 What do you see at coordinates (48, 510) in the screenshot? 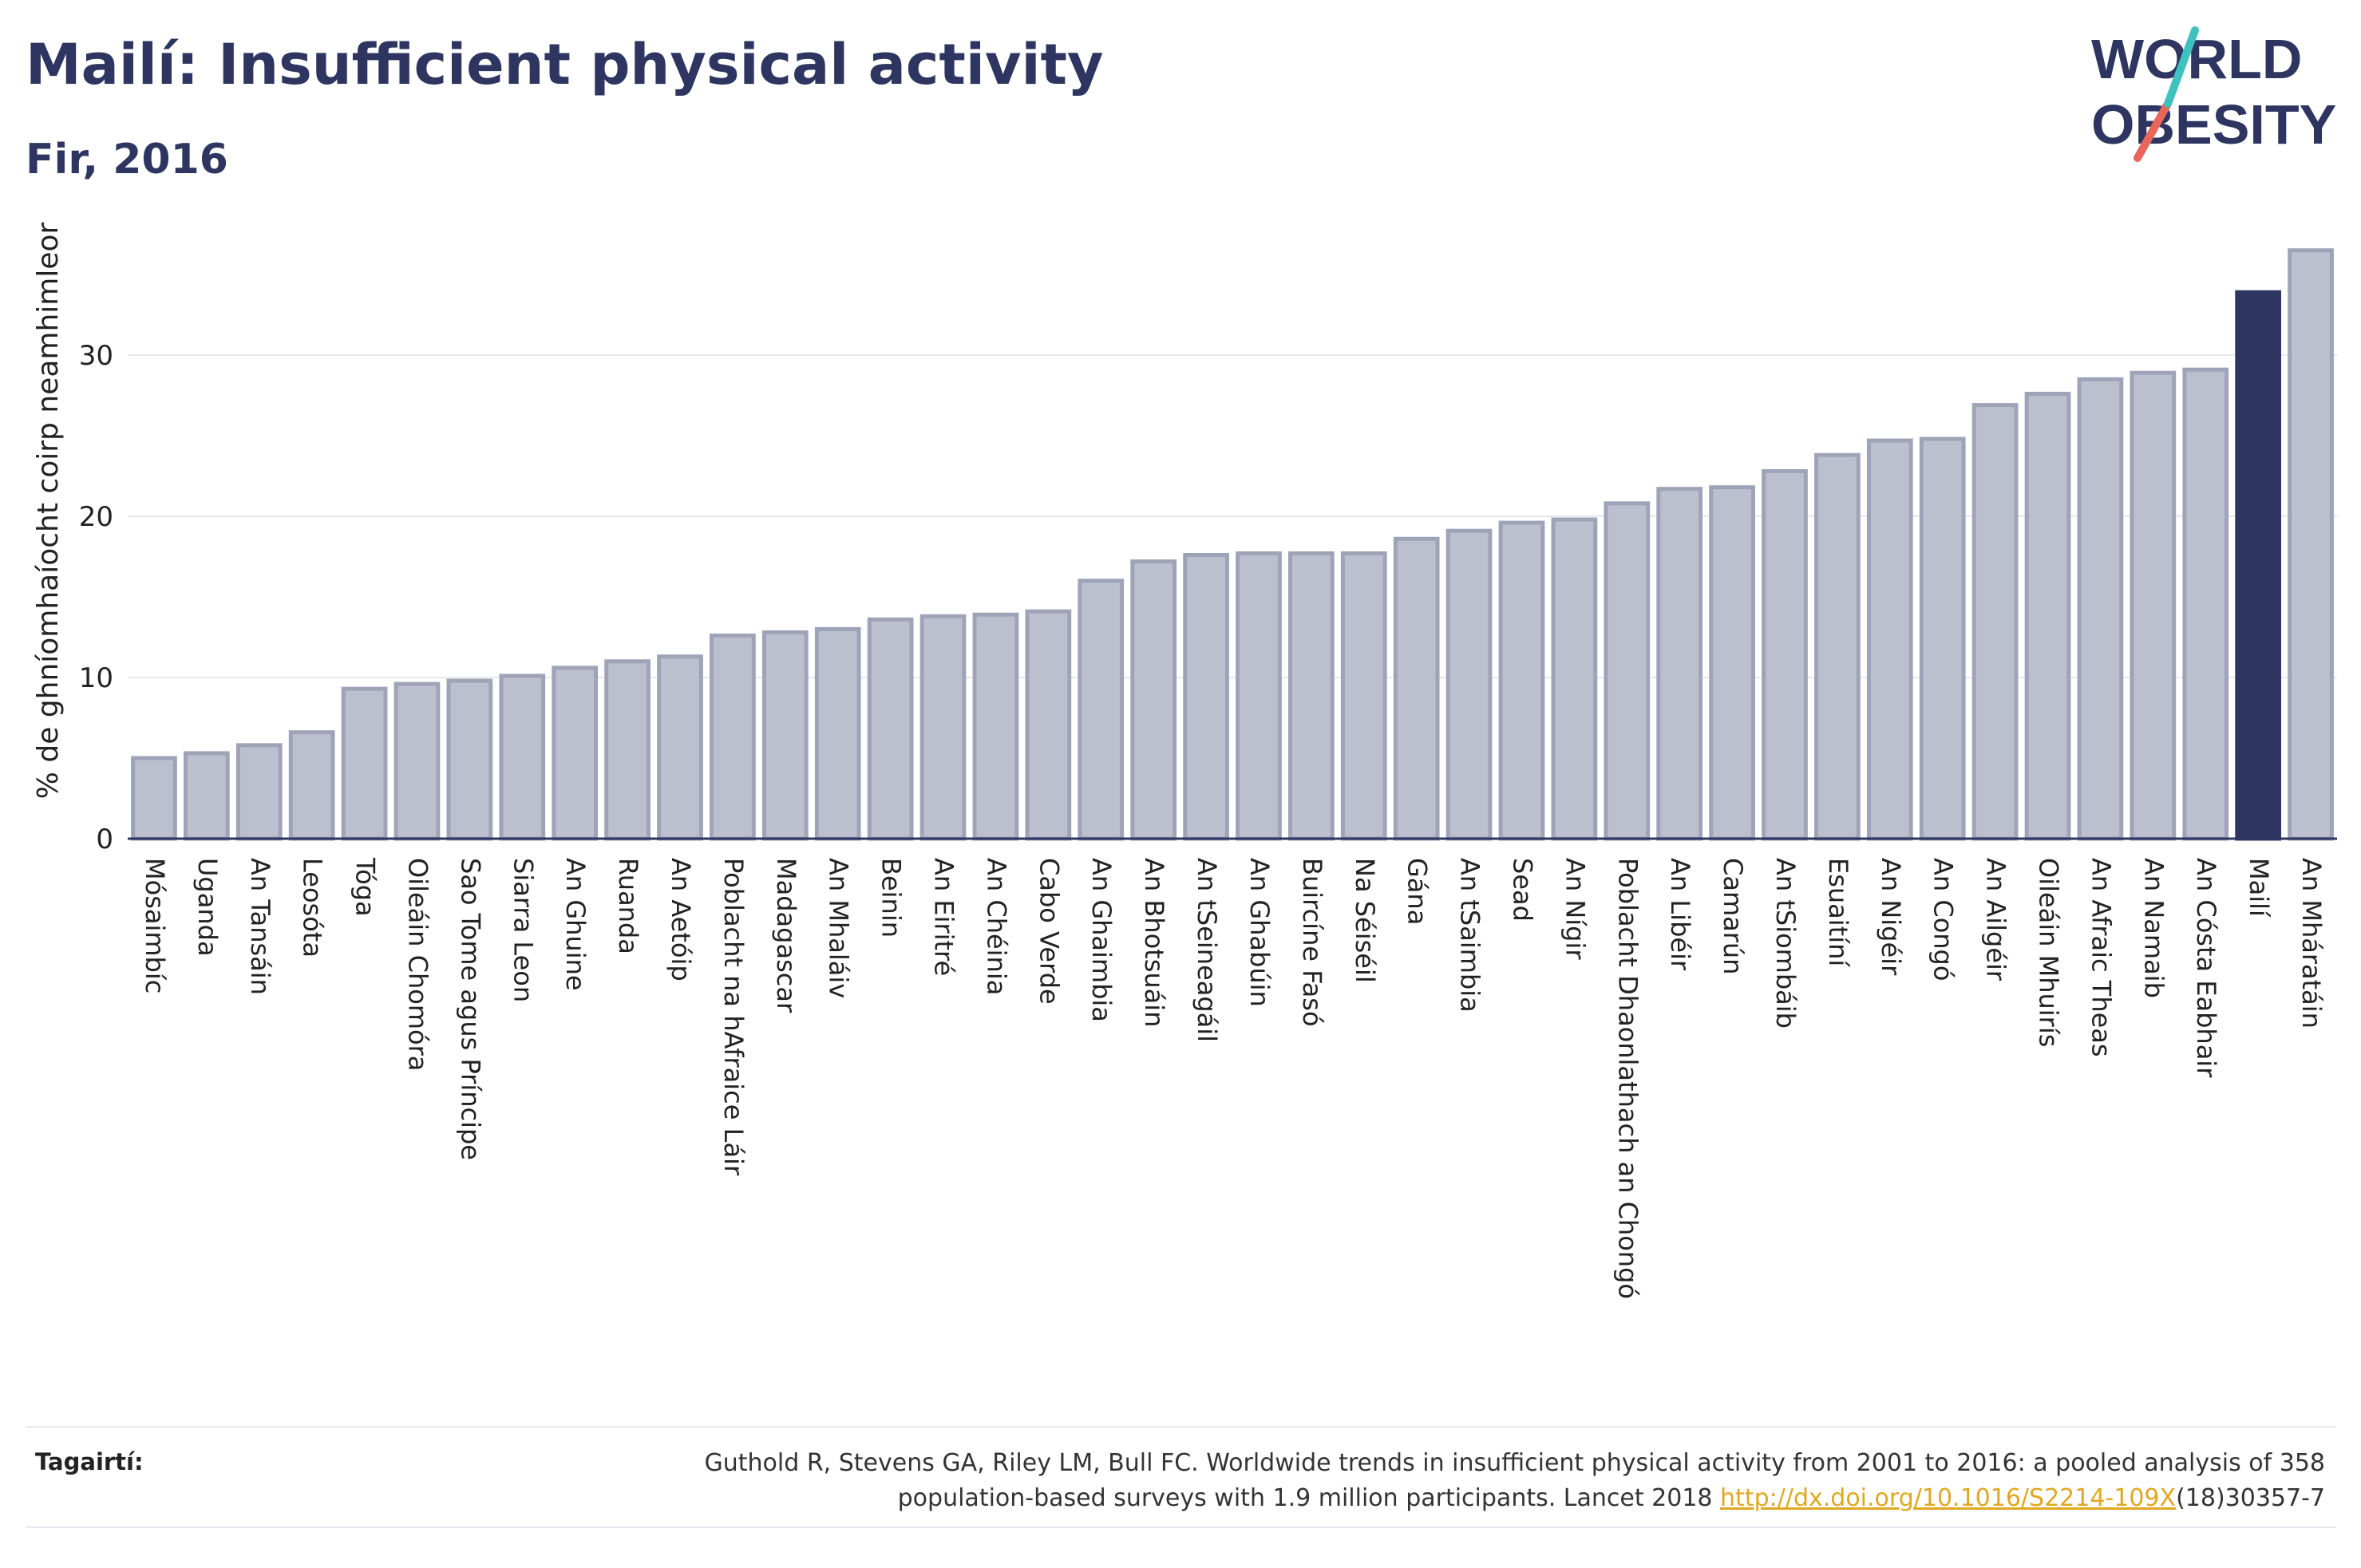
I see `y-axis-title: % de ghníomhaíocht coirp neamhimleor` at bounding box center [48, 510].